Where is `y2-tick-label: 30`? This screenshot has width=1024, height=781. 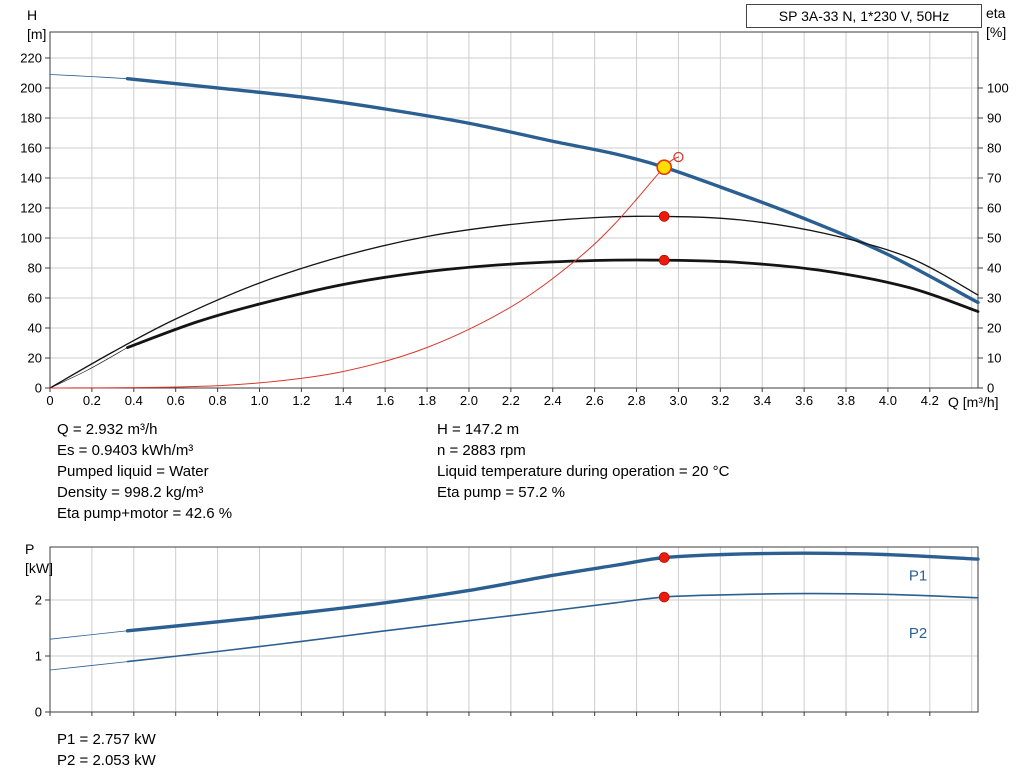 y2-tick-label: 30 is located at coordinates (994, 298).